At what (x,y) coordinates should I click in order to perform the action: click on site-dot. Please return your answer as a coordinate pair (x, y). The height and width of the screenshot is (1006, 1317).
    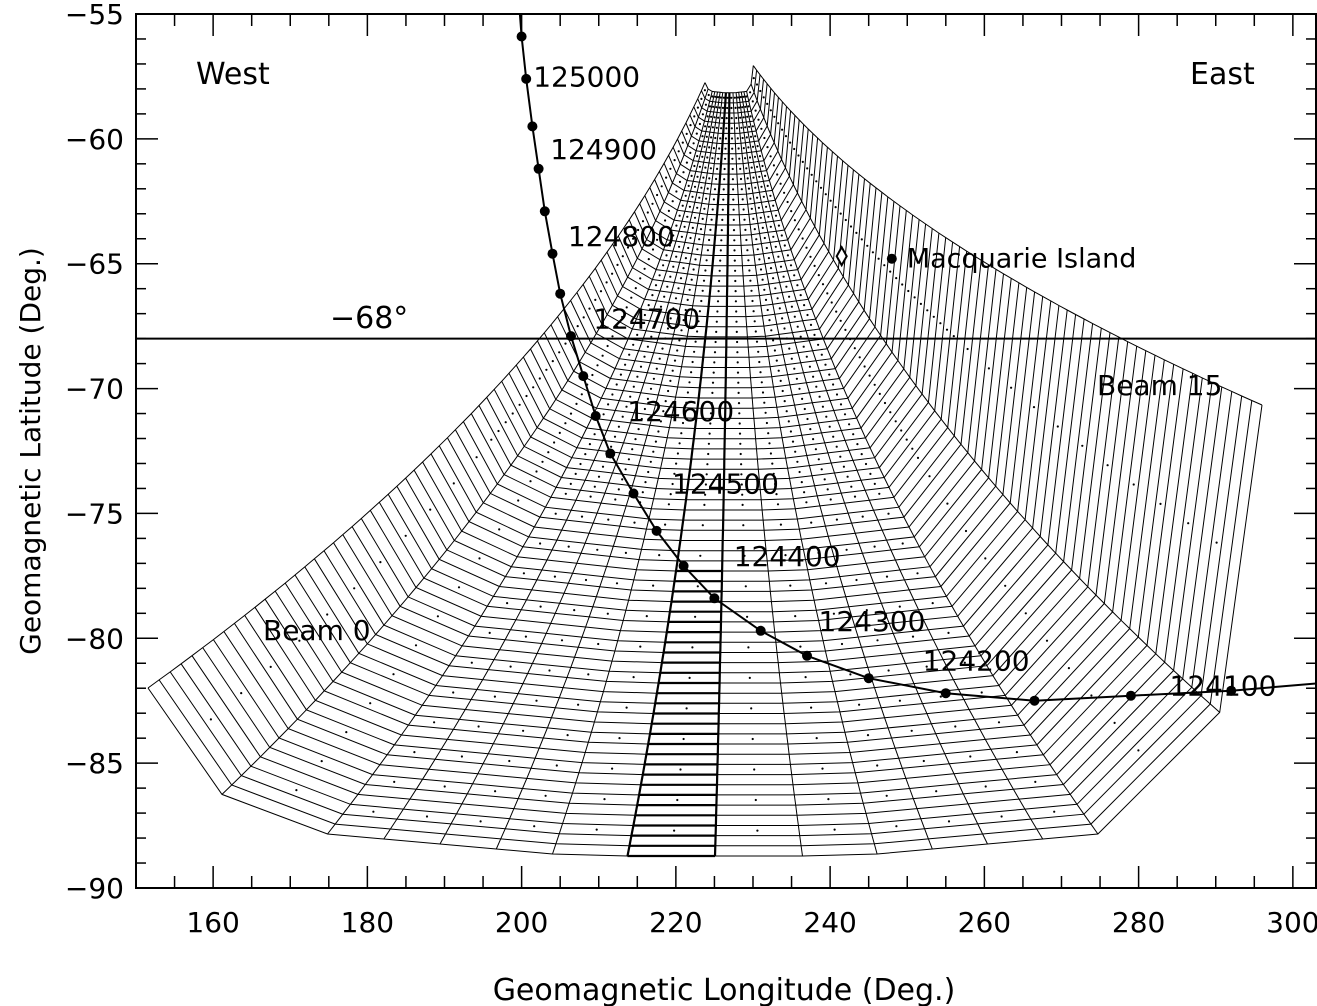
    Looking at the image, I should click on (891, 258).